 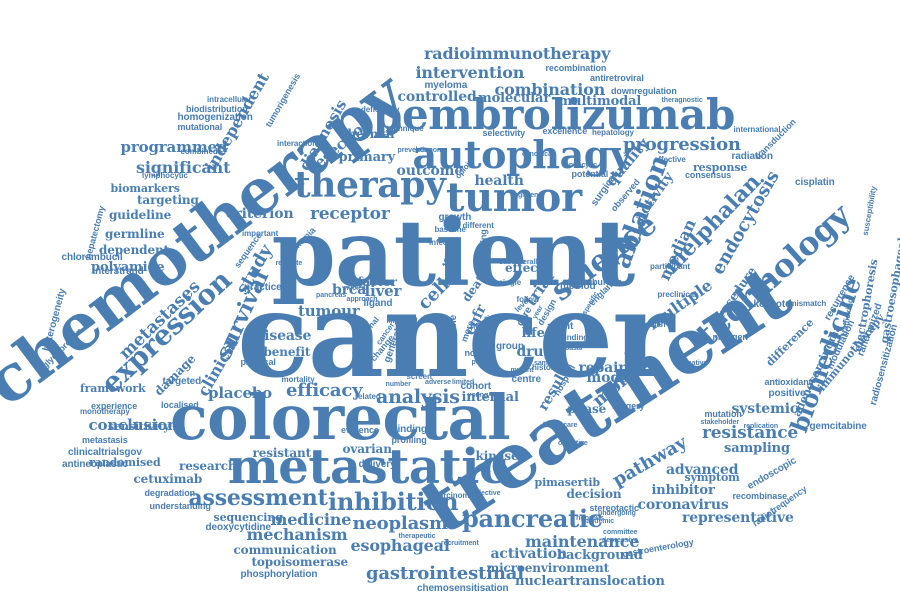 I want to click on word-prevention: prevention, so click(x=415, y=150).